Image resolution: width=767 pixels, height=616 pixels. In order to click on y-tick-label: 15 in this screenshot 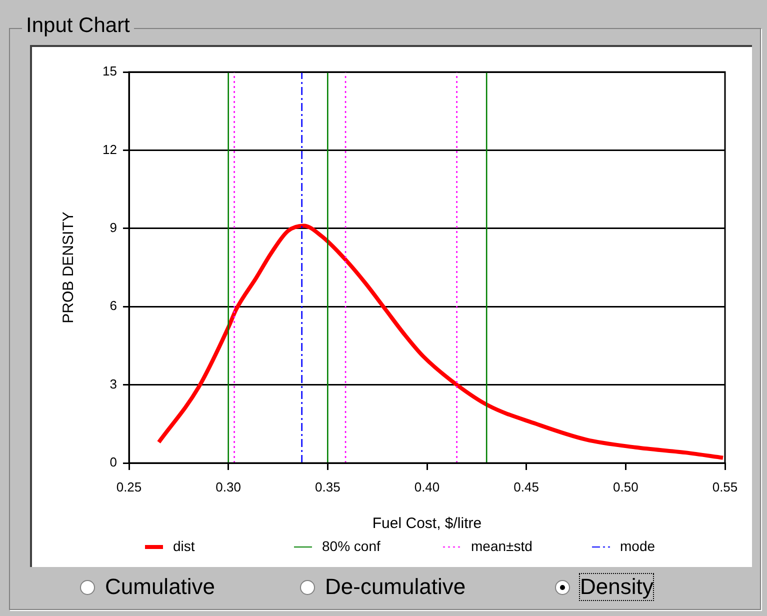, I will do `click(109, 71)`.